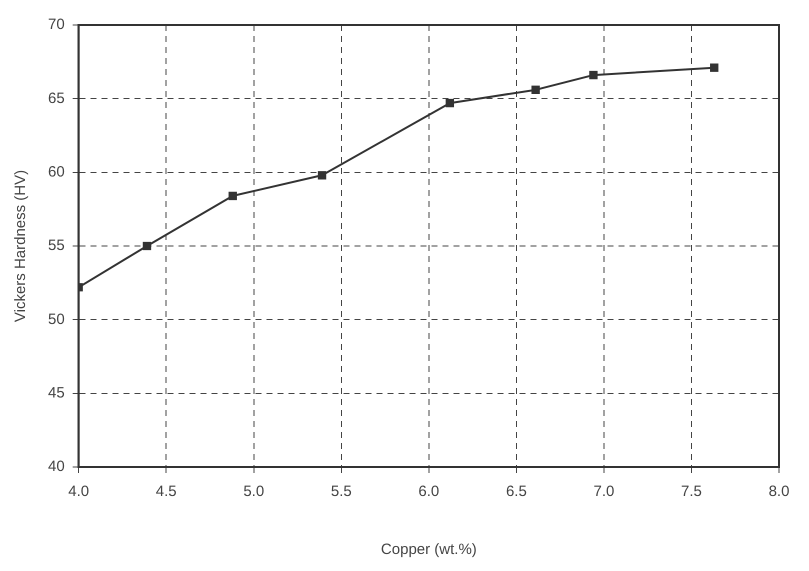  Describe the element at coordinates (341, 491) in the screenshot. I see `x-tick-label: 5.5` at that location.